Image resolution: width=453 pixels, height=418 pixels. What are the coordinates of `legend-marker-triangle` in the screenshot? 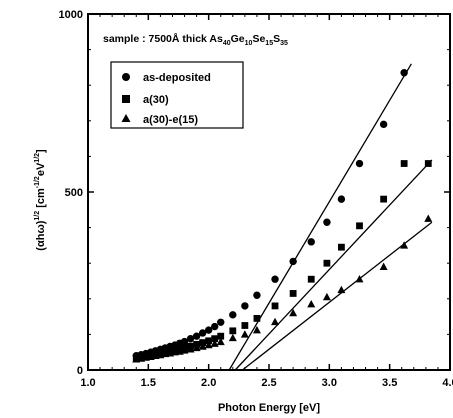 It's located at (126, 118).